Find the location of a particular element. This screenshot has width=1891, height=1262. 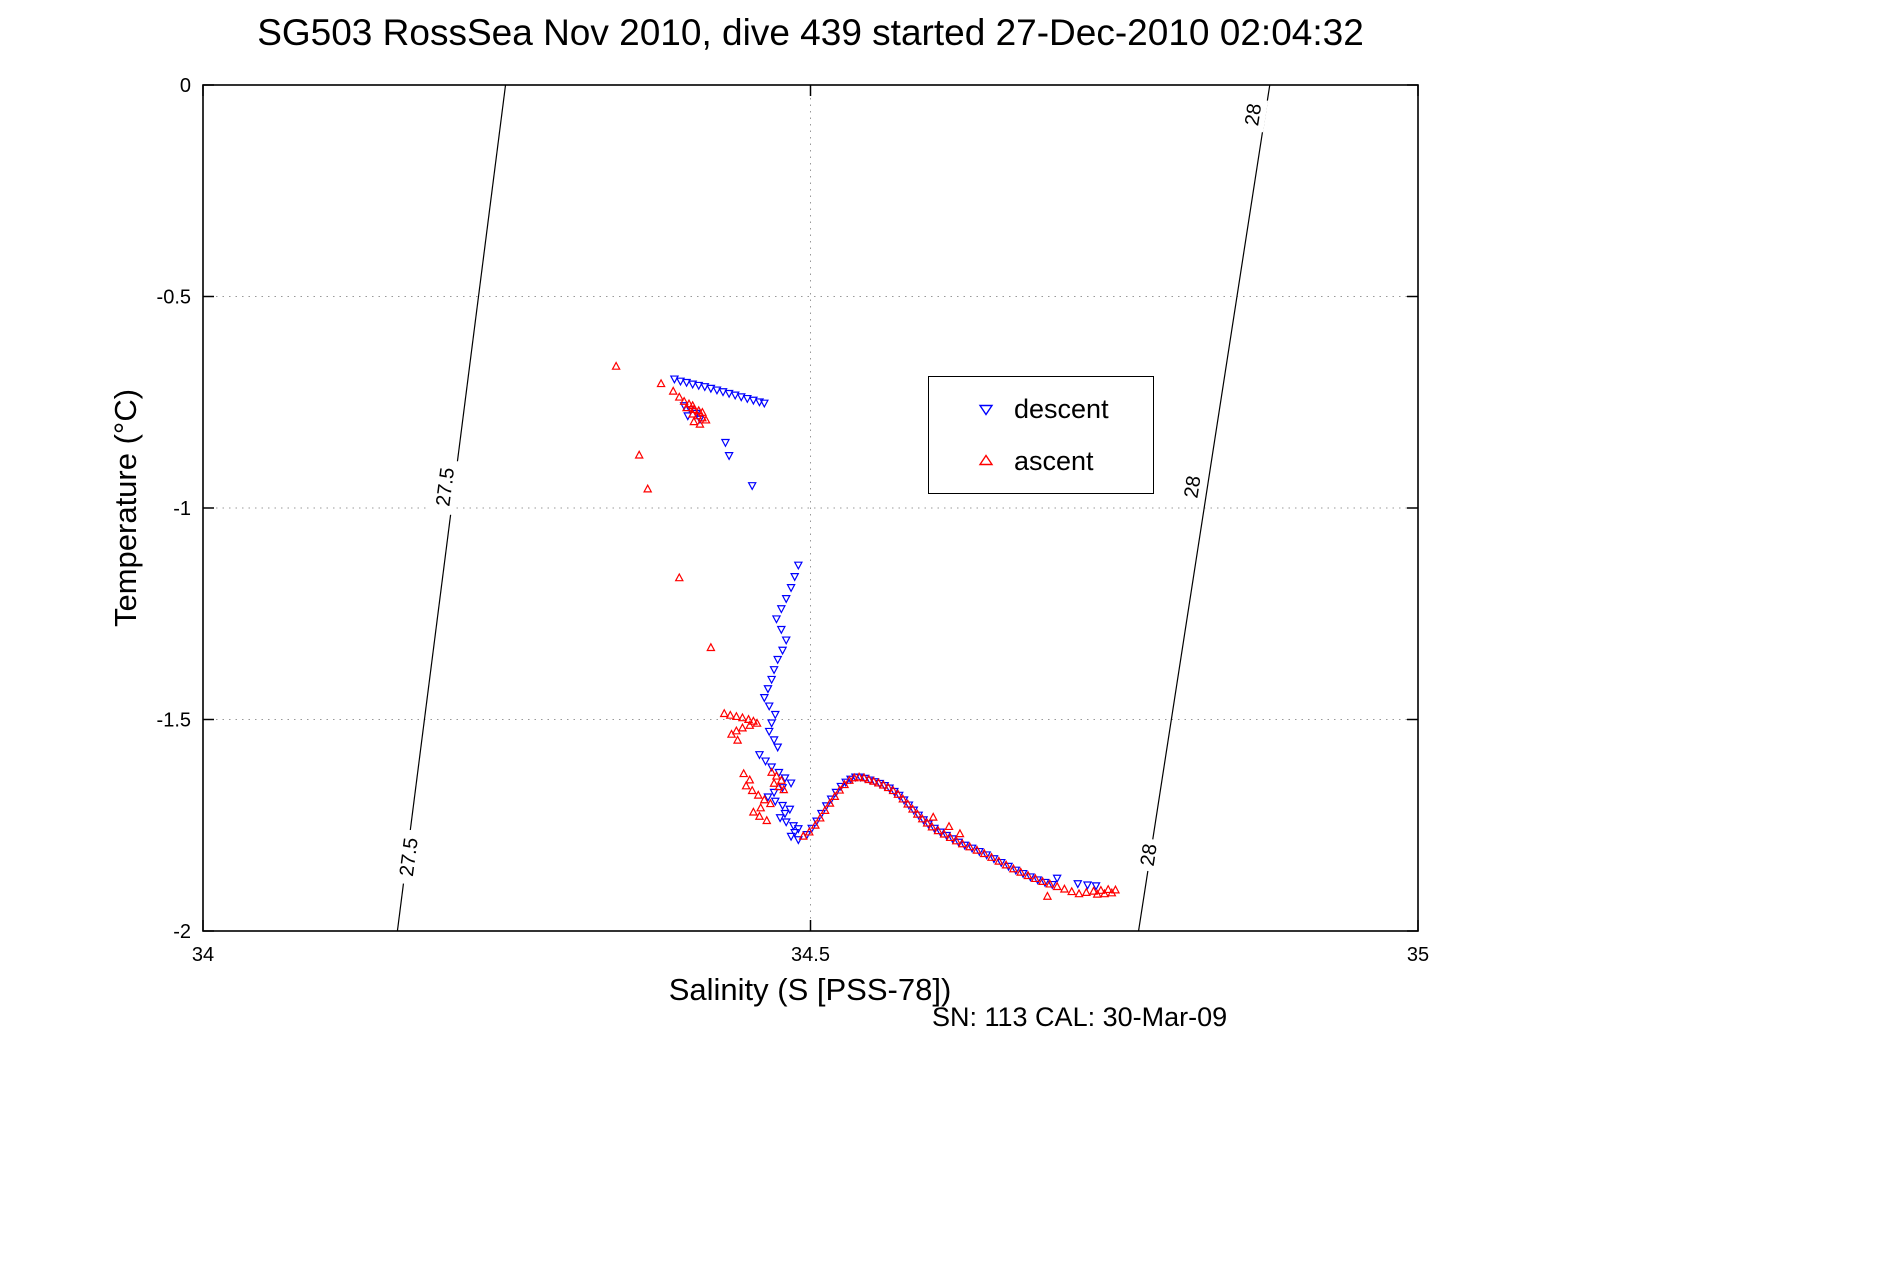

y-tick-label: -0.5 is located at coordinates (174, 298).